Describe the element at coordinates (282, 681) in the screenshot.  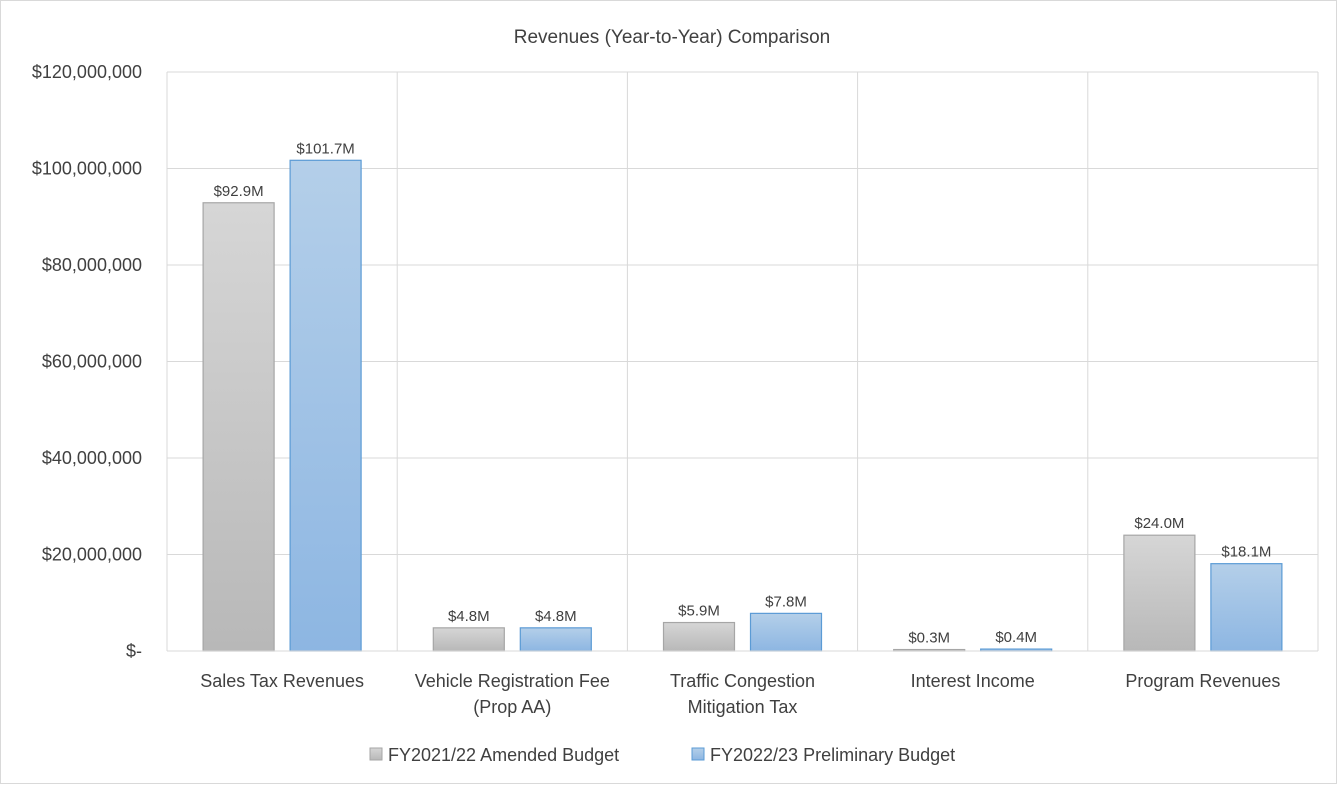
I see `x-tick-label: Sales Tax Revenues` at that location.